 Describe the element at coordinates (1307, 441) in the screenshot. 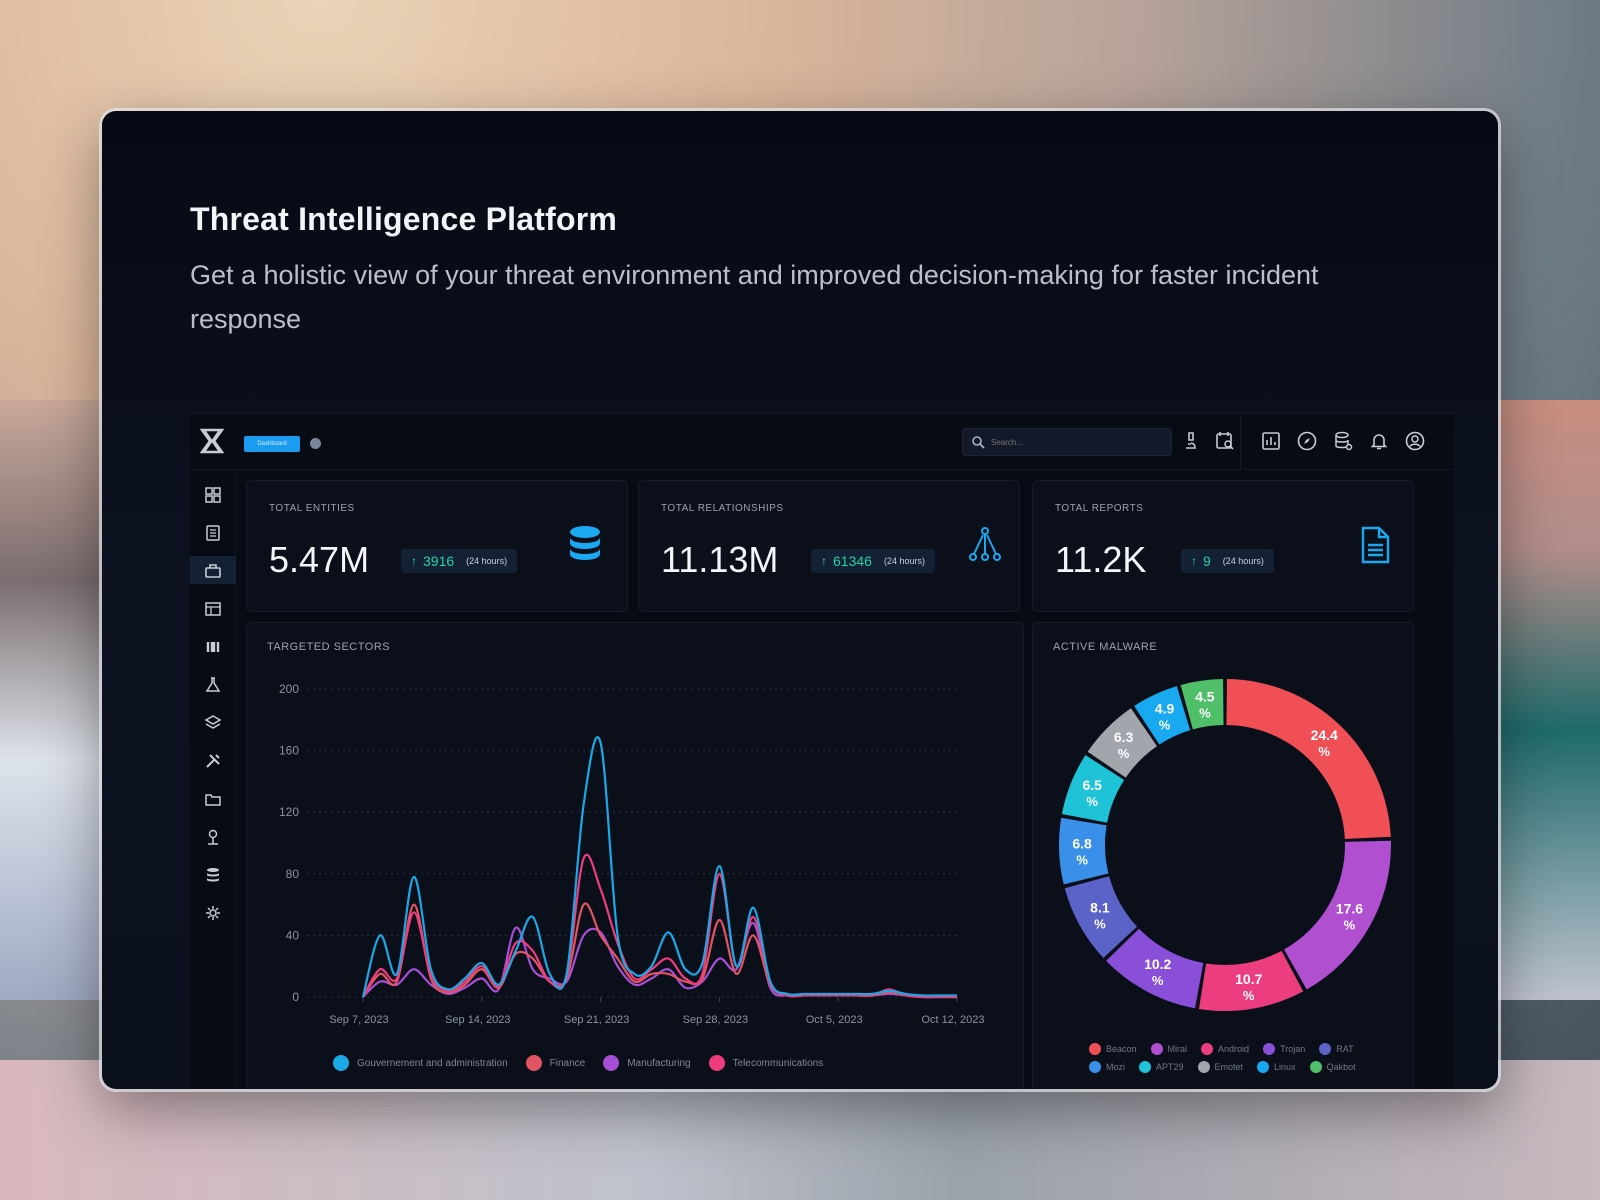

I see `compass-icon` at that location.